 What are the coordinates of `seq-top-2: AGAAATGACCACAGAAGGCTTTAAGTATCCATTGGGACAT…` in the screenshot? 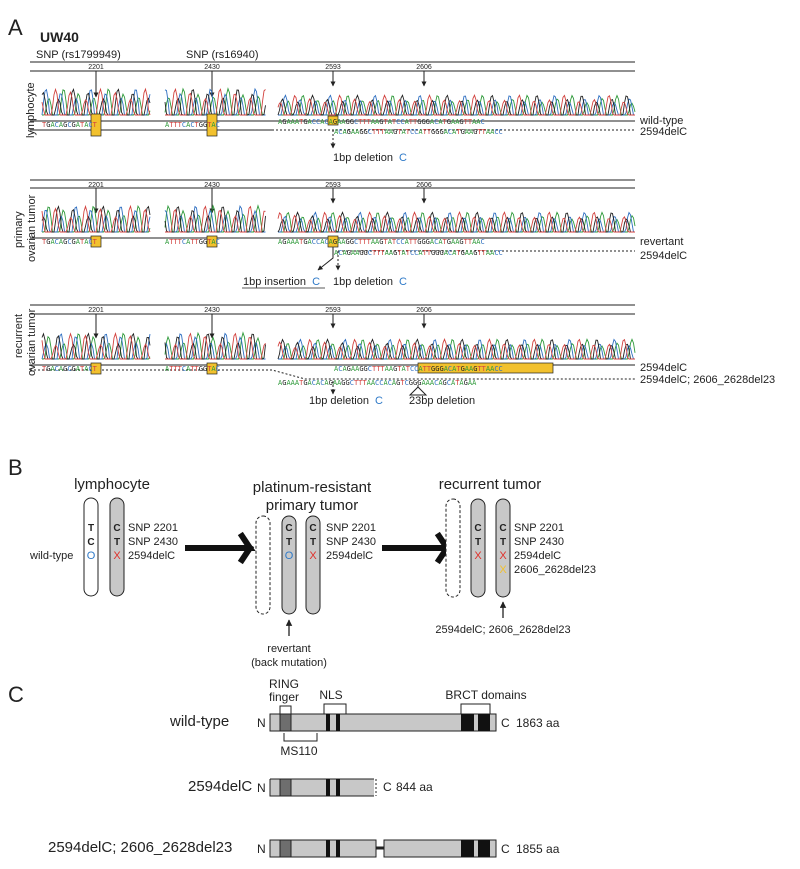 It's located at (381, 242).